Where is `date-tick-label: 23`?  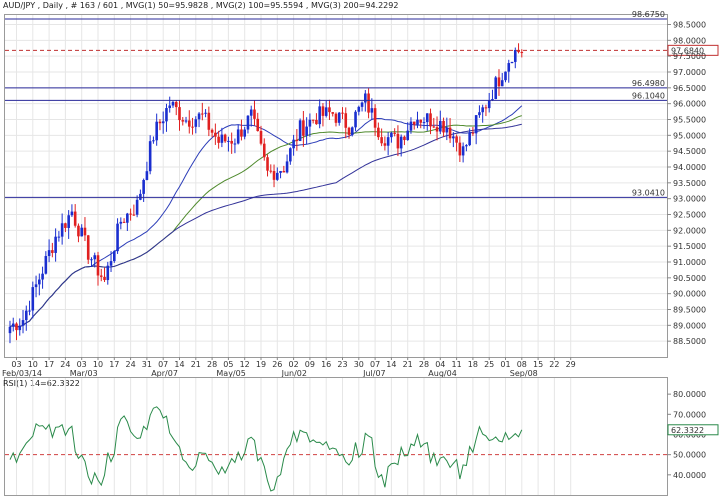 date-tick-label: 23 is located at coordinates (342, 364).